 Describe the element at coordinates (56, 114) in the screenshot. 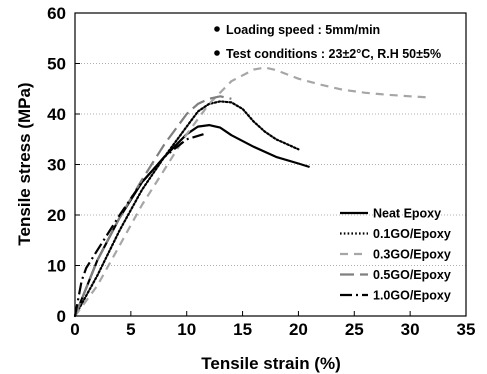

I see `y-tick-label: 40` at that location.